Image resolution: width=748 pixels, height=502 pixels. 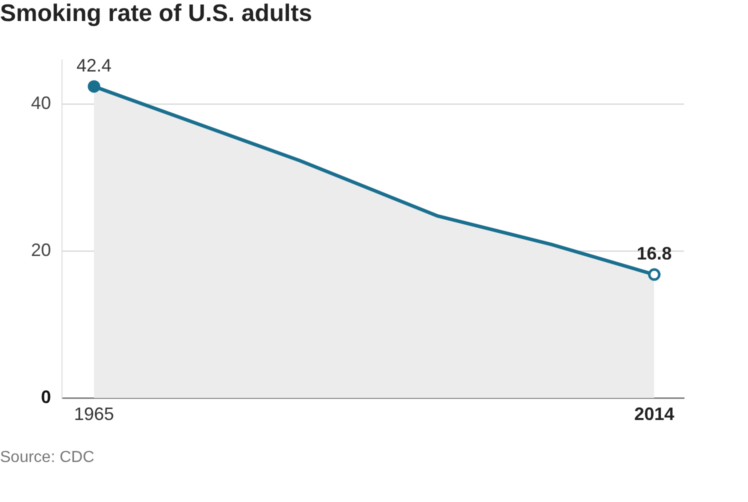 I want to click on chart-title: Smoking rate of U.S. adults, so click(x=156, y=14).